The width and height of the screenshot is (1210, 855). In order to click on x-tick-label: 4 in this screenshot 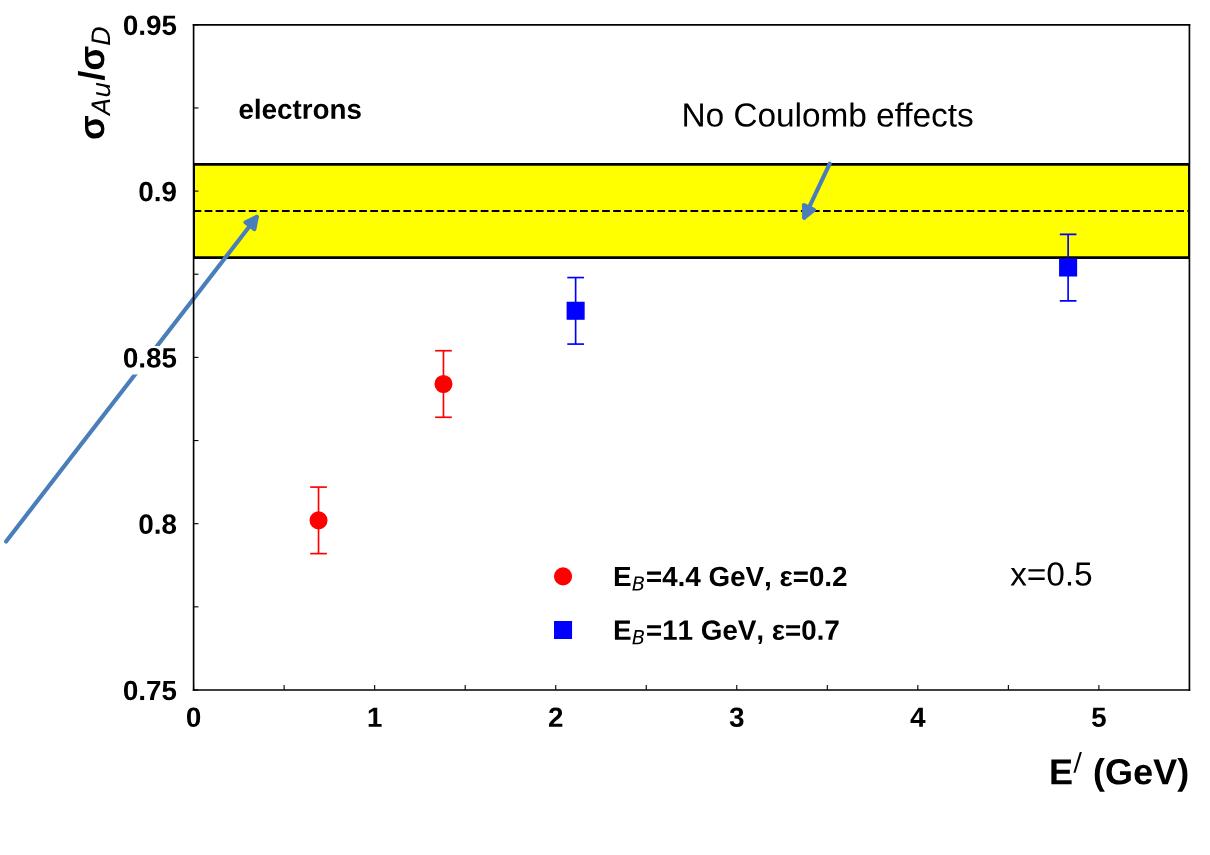, I will do `click(918, 717)`.